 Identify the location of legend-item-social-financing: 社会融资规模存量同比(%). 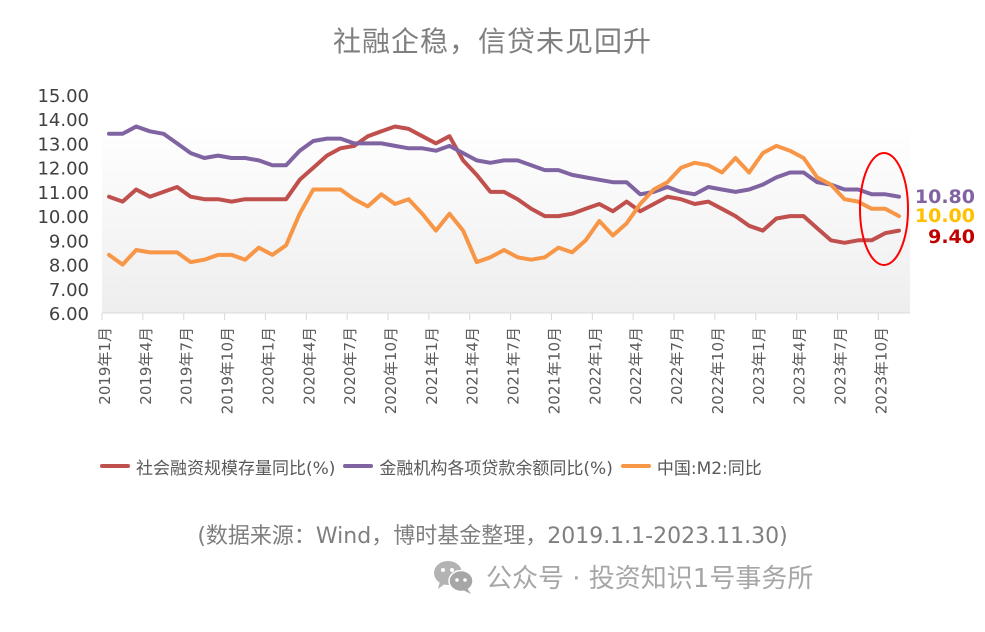
(217, 466).